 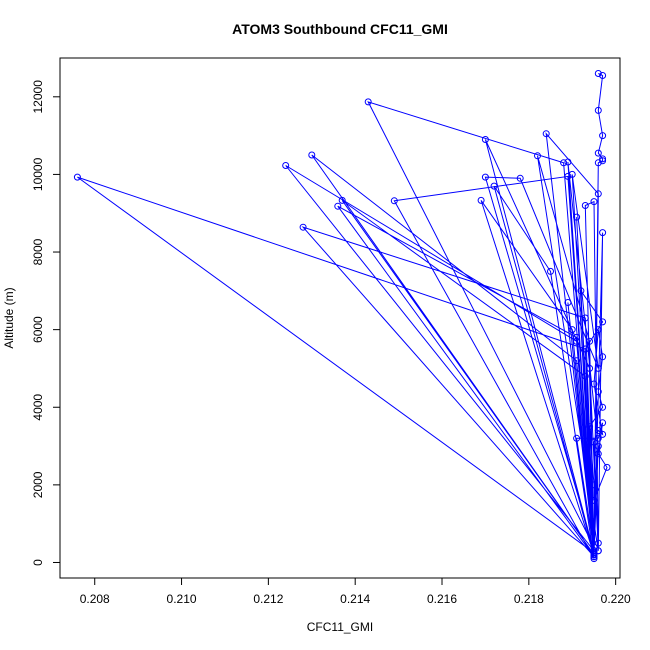 I want to click on y-tick-label: 8000, so click(x=38, y=251).